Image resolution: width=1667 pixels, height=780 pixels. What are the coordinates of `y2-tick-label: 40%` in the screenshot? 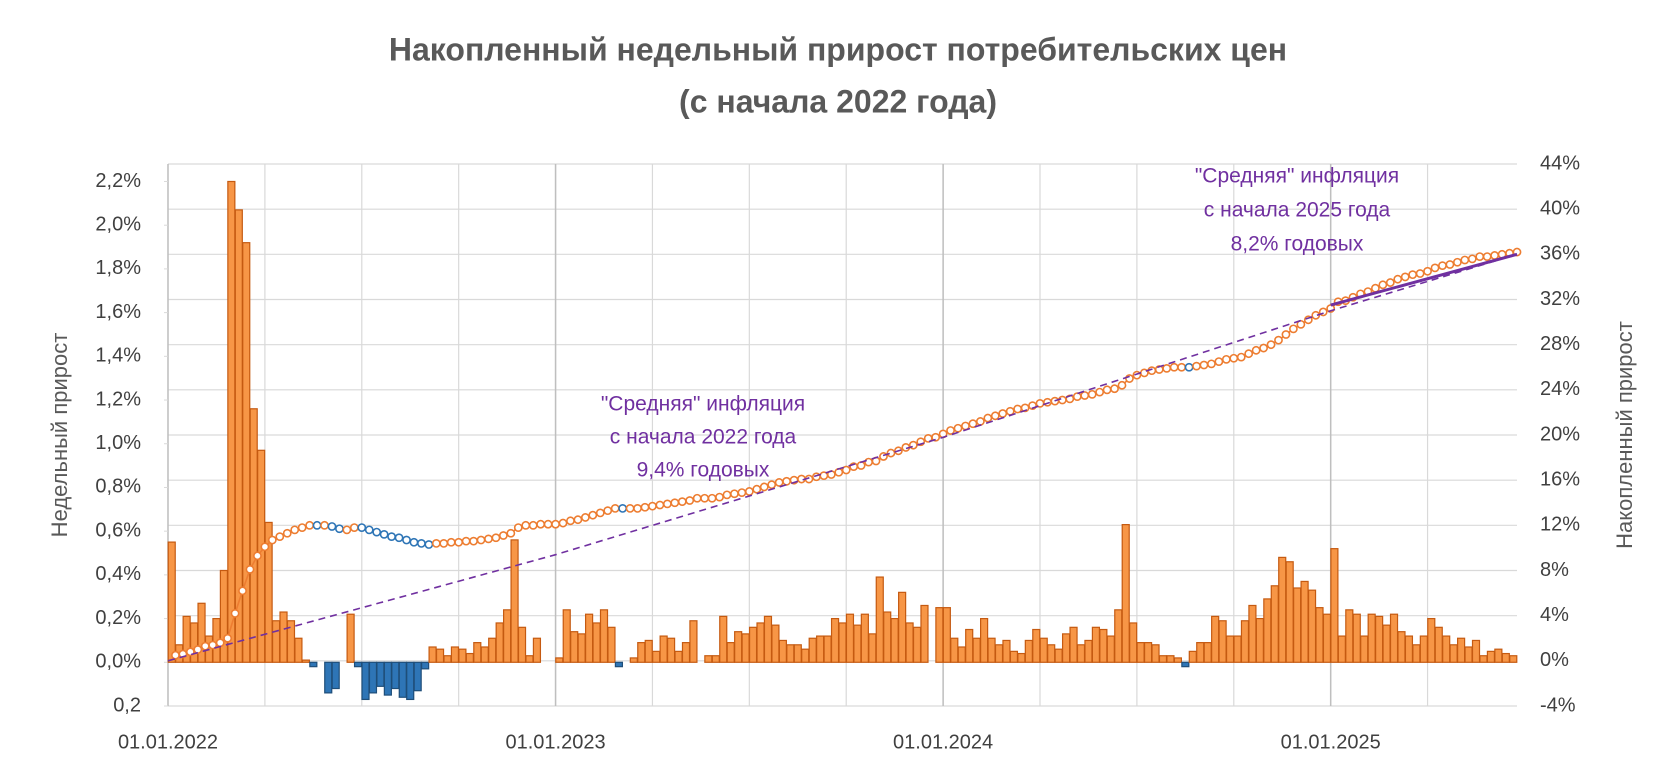 It's located at (1560, 208).